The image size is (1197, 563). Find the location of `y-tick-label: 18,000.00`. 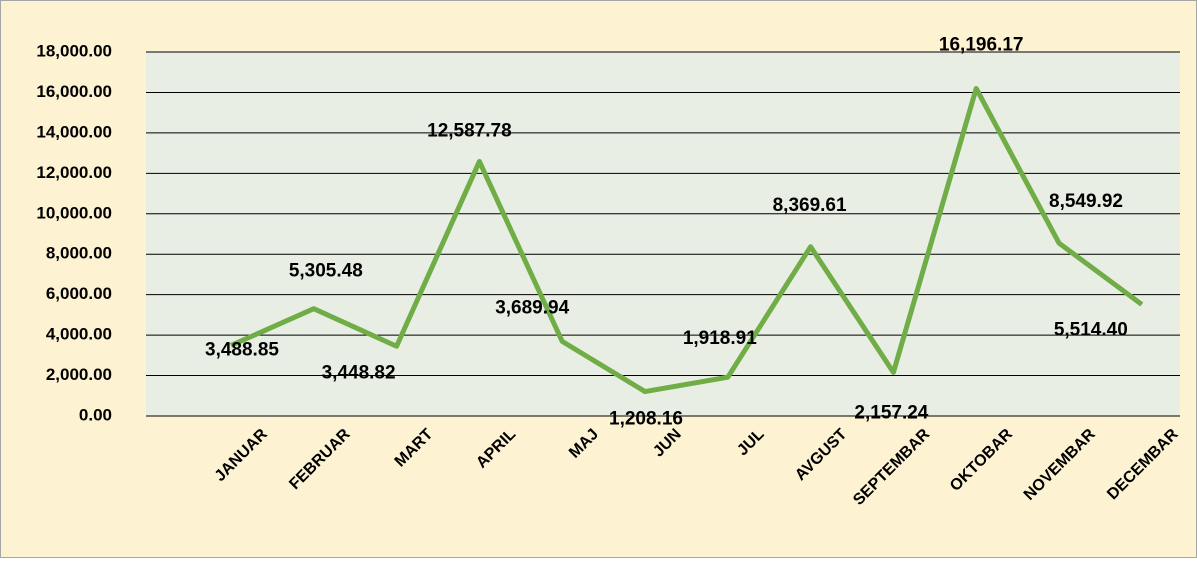

y-tick-label: 18,000.00 is located at coordinates (74, 50).